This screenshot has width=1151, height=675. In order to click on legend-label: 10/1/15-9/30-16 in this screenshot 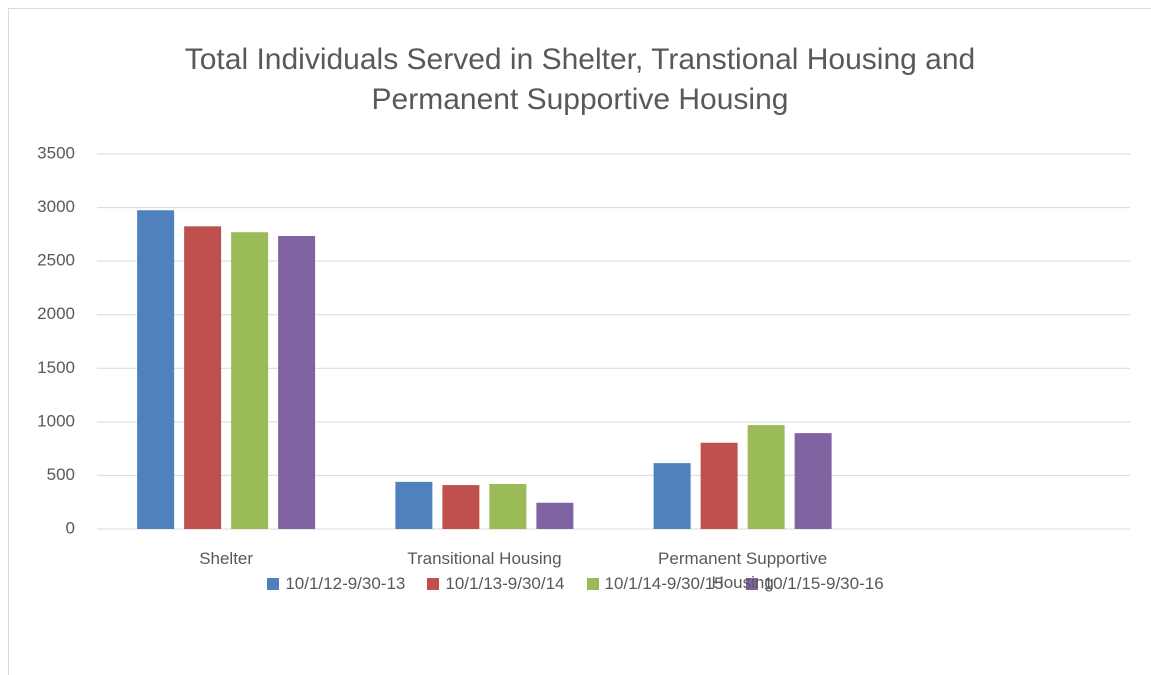, I will do `click(823, 583)`.